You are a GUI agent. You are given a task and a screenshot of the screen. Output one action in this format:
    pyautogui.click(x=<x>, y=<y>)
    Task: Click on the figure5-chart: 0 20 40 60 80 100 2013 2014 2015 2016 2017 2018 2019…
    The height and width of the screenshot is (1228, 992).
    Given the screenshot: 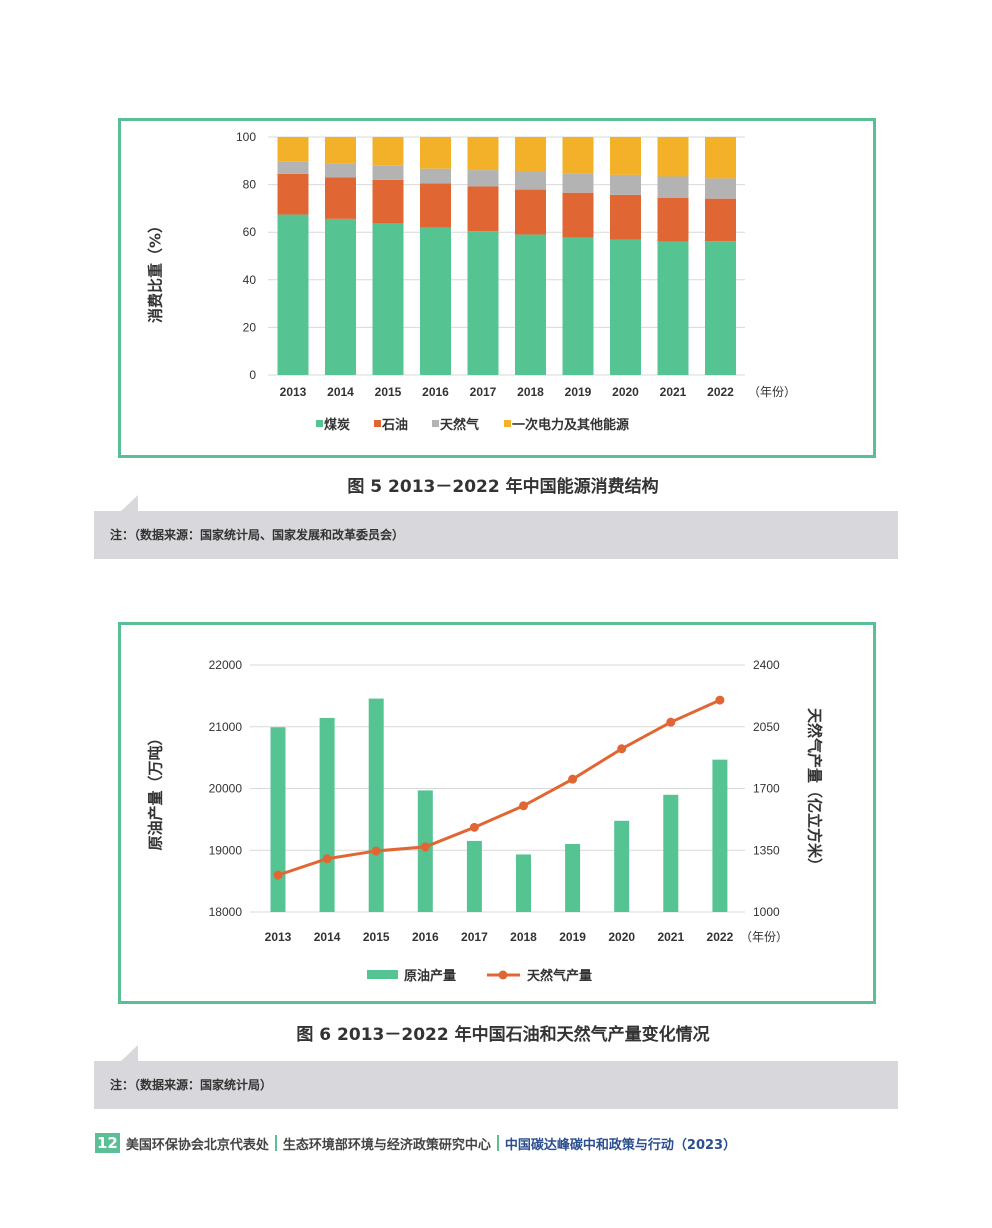 What is the action you would take?
    pyautogui.click(x=516, y=281)
    